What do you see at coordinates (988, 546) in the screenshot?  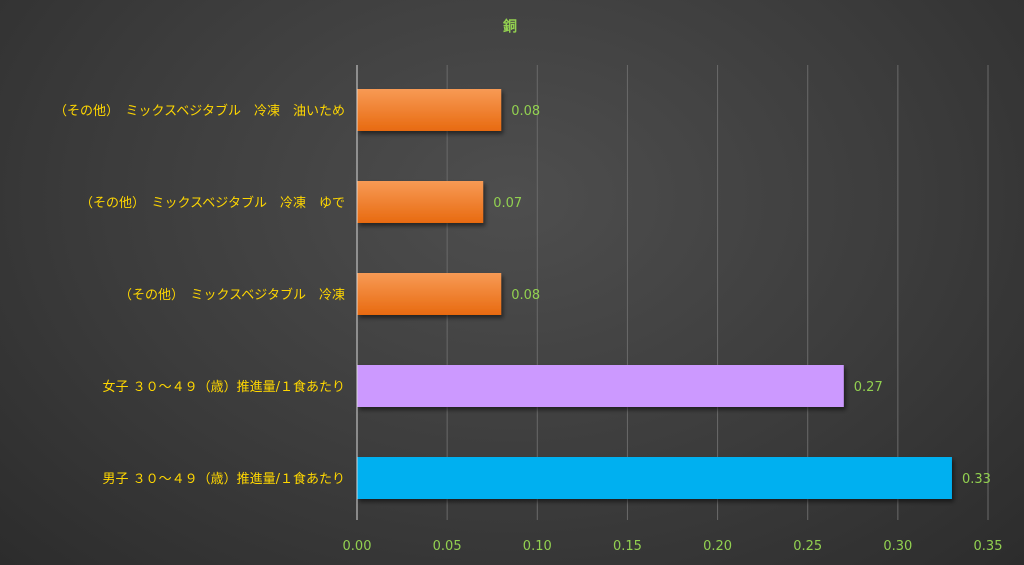 I see `x-tick-label: 0.35` at bounding box center [988, 546].